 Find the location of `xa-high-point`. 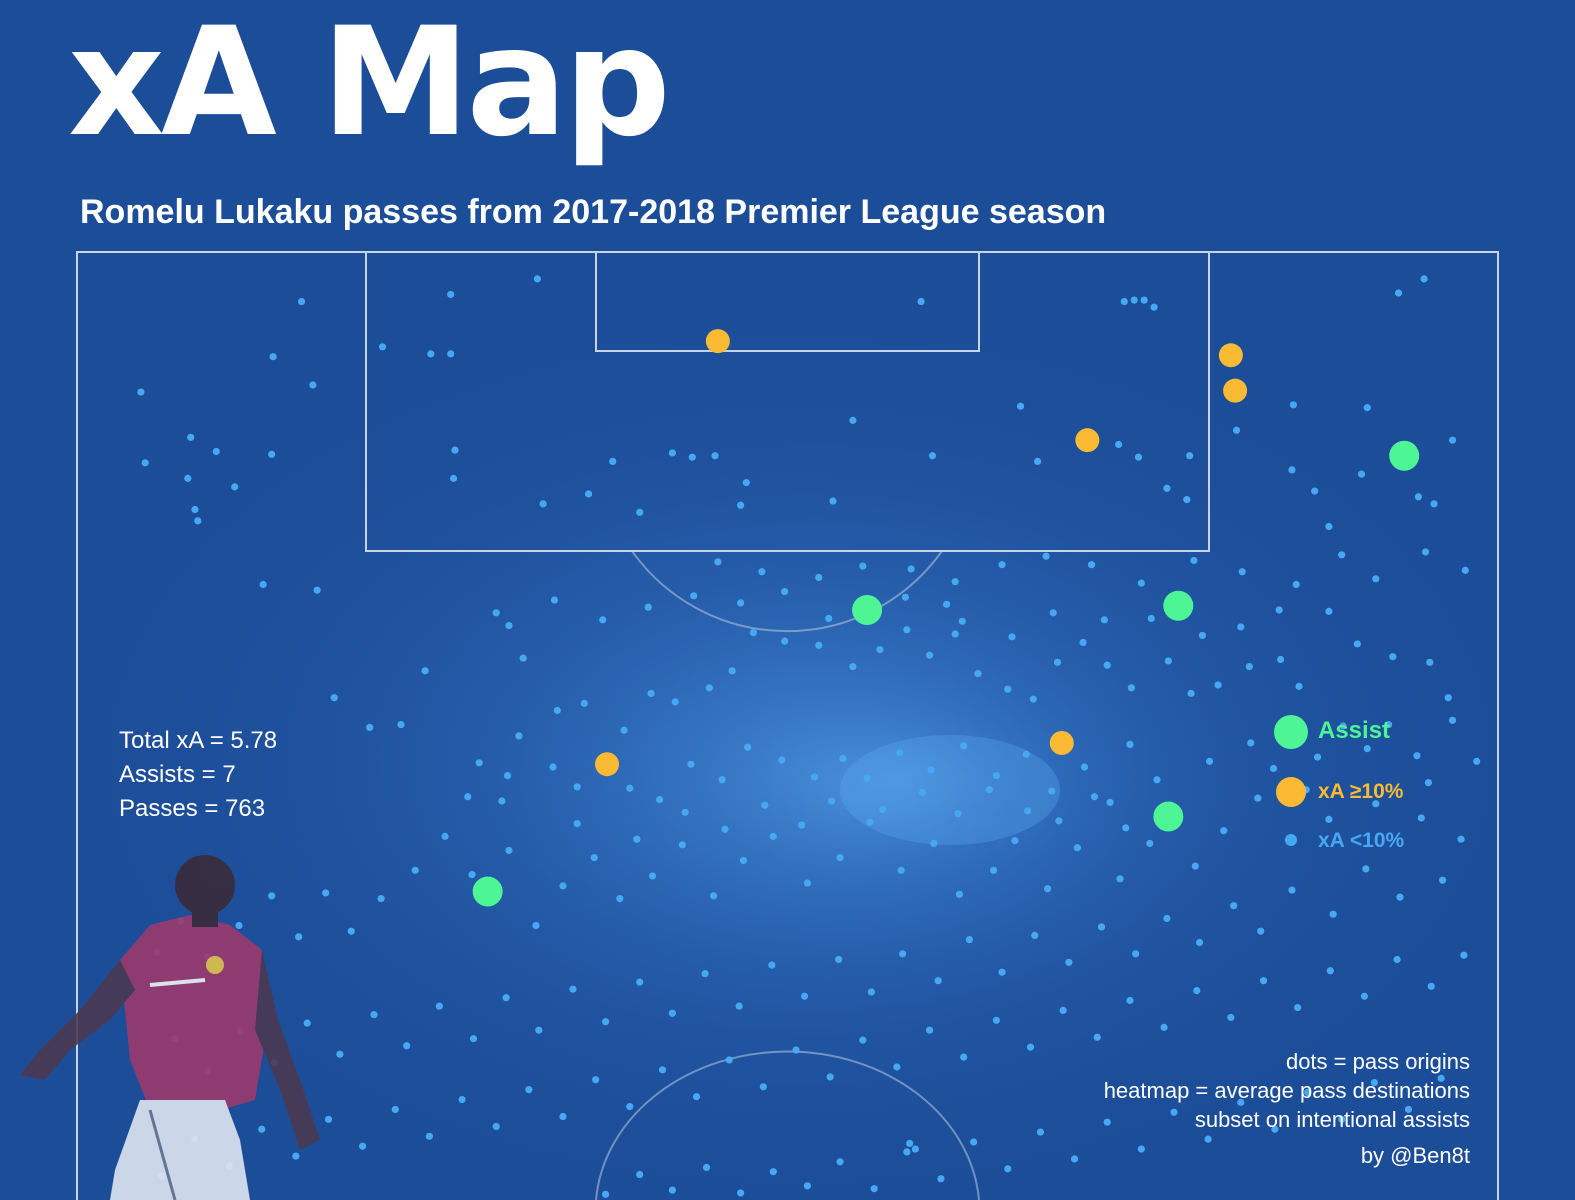

xa-high-point is located at coordinates (1087, 440).